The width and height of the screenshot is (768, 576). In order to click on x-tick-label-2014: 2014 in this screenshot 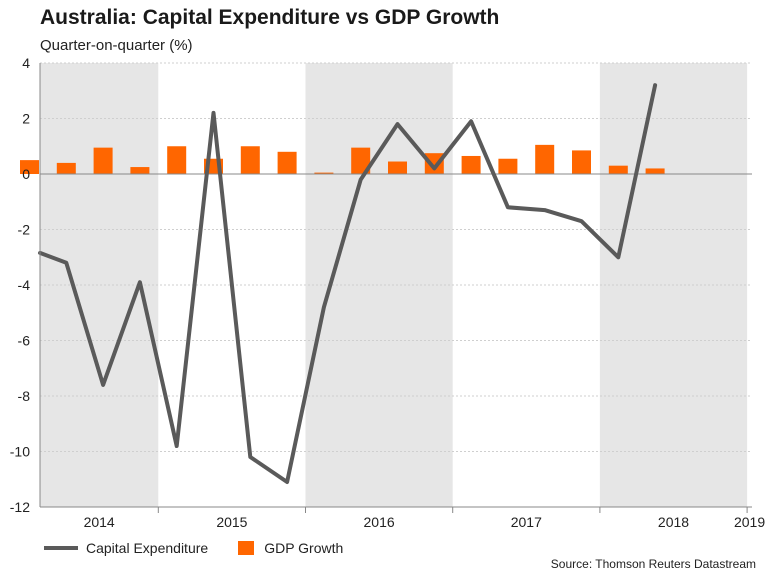, I will do `click(99, 522)`.